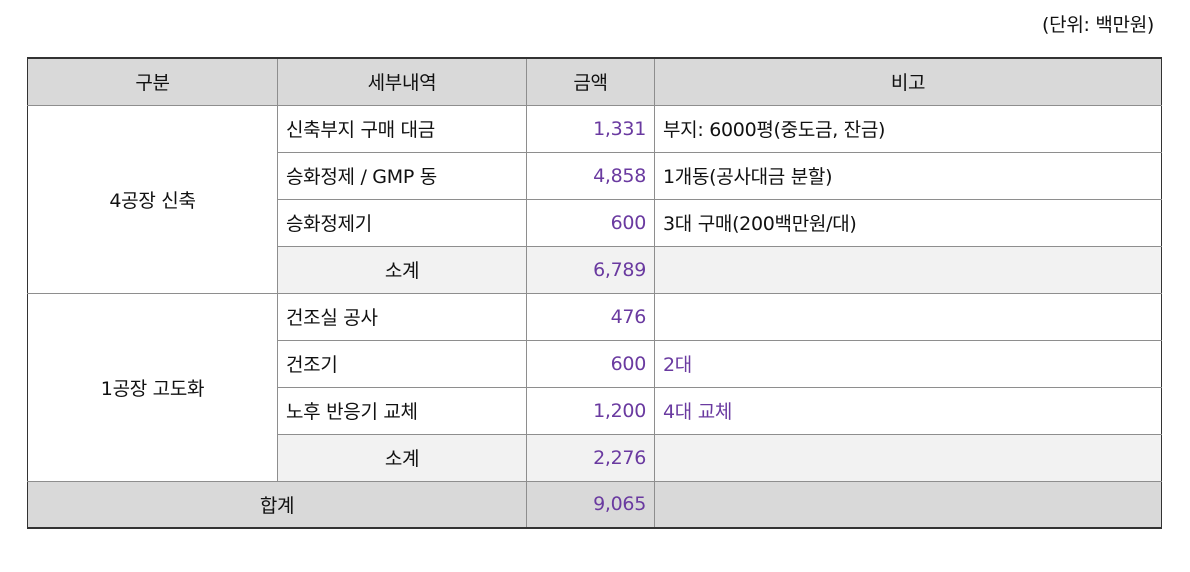  I want to click on row-amount: 476, so click(590, 316).